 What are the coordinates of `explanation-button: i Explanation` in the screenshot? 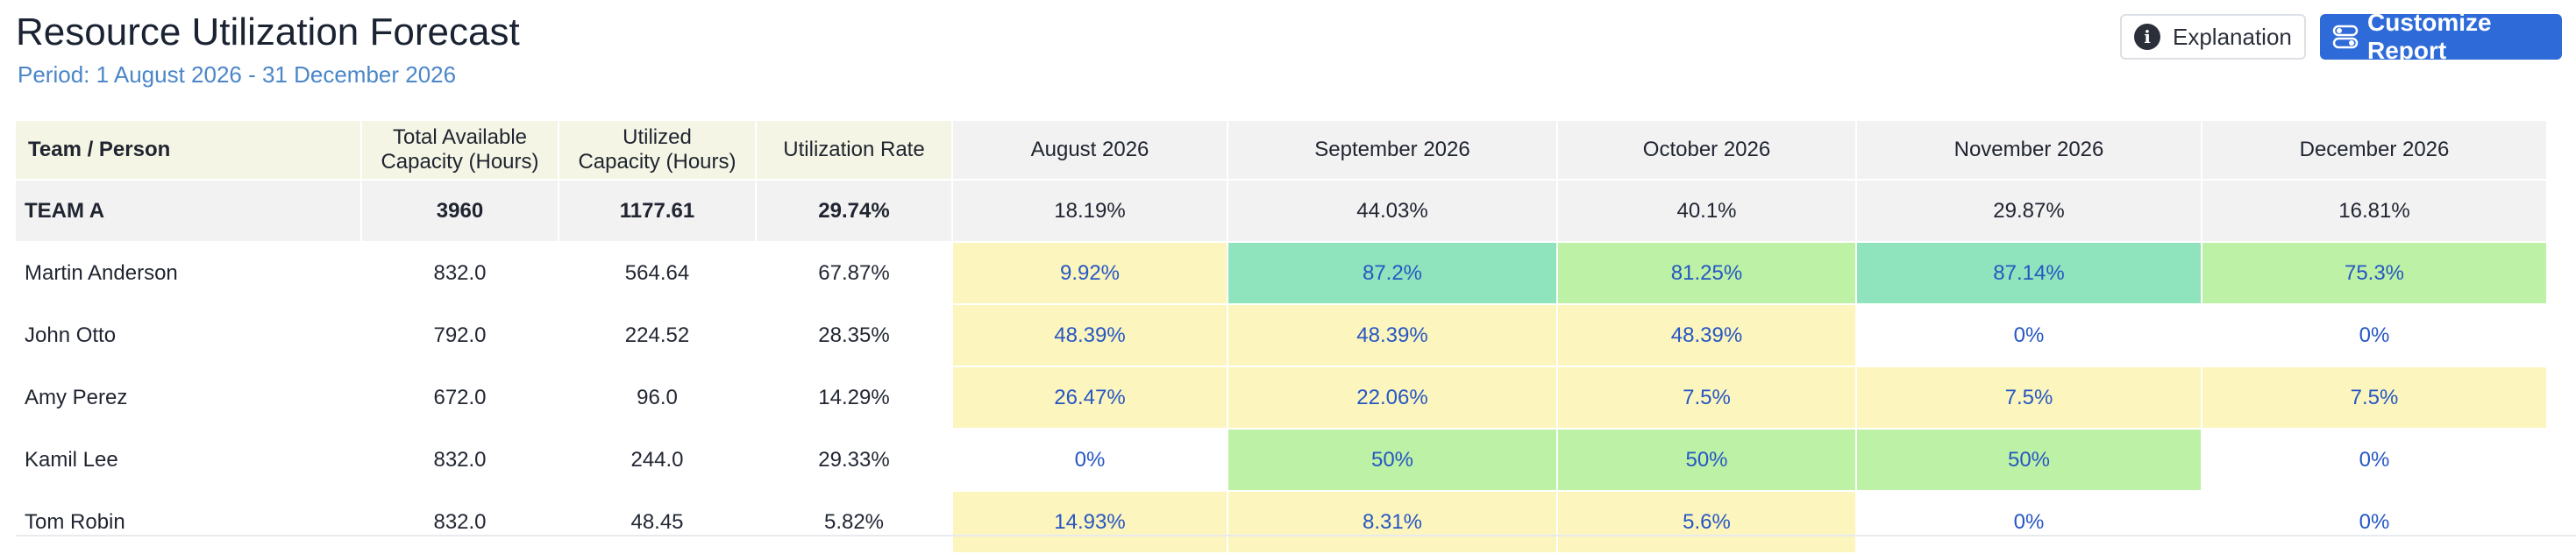 It's located at (2213, 37).